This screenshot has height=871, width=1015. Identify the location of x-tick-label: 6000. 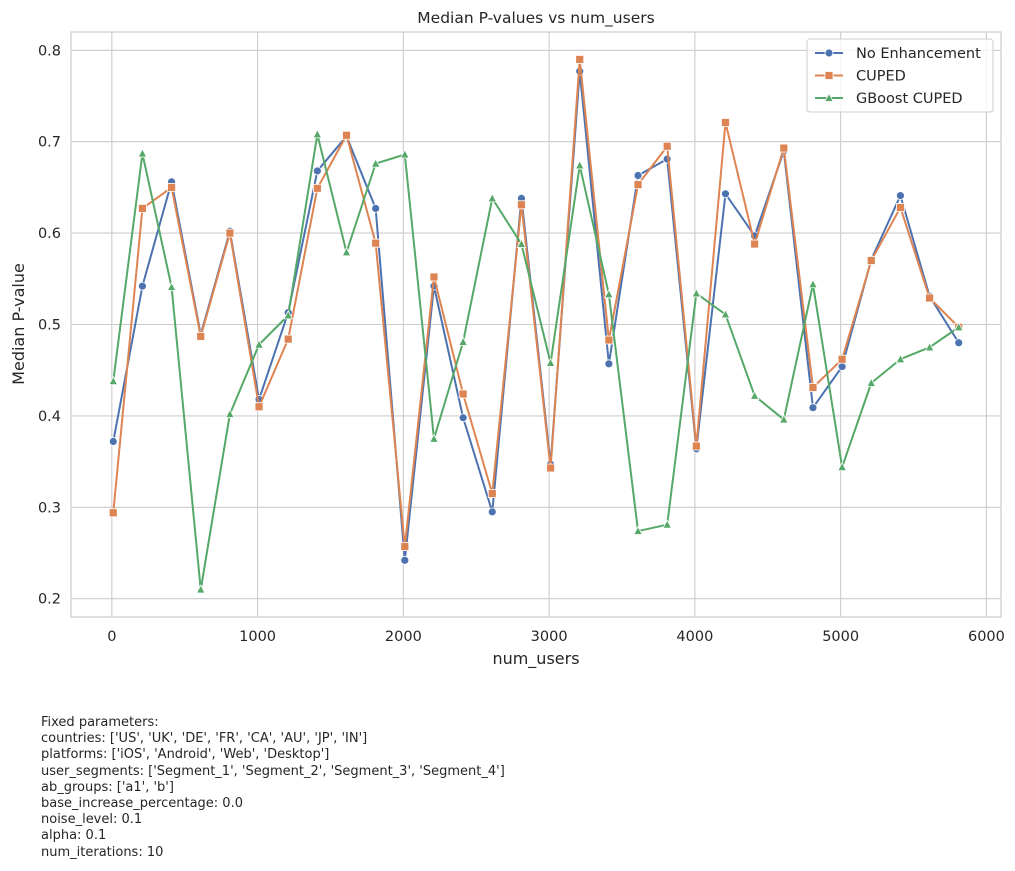
(986, 637).